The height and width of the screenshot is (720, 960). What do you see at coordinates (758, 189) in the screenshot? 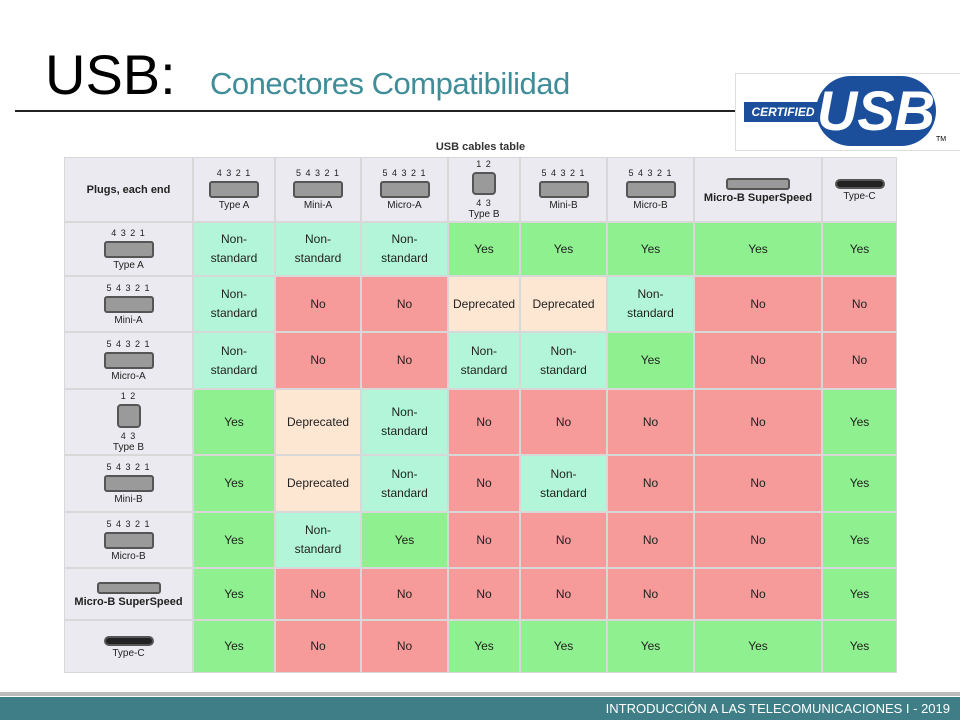
I see `column-header: Micro-B SuperSpeed` at bounding box center [758, 189].